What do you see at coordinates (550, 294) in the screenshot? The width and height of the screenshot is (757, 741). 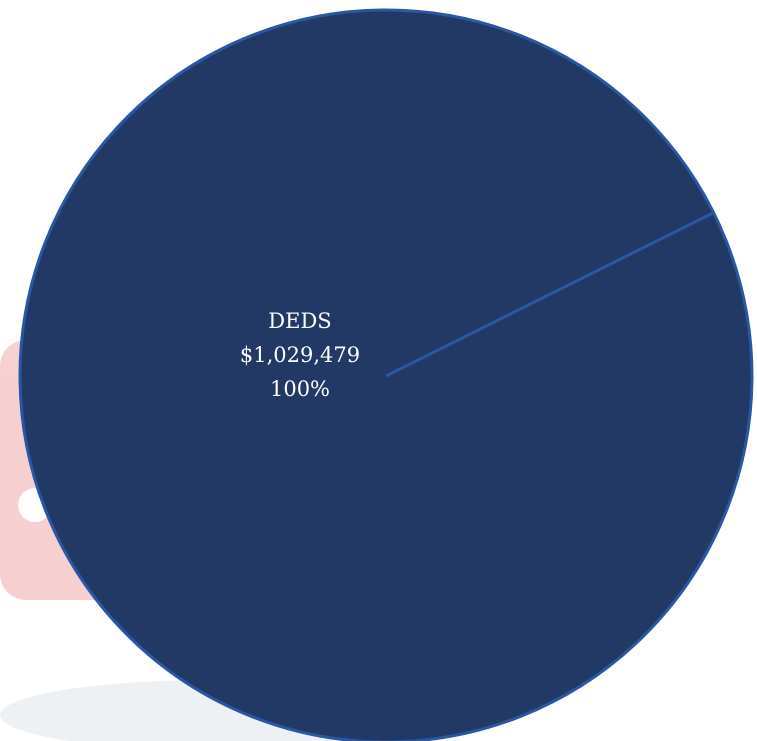 I see `slice-border-line` at bounding box center [550, 294].